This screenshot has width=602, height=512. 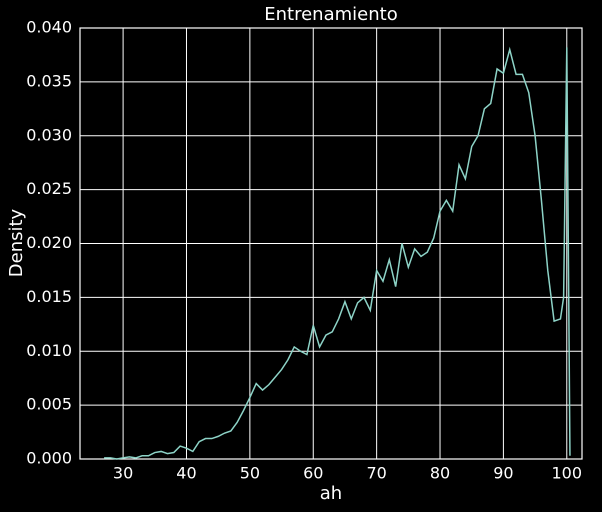 What do you see at coordinates (16, 242) in the screenshot?
I see `y-axis-label: Density` at bounding box center [16, 242].